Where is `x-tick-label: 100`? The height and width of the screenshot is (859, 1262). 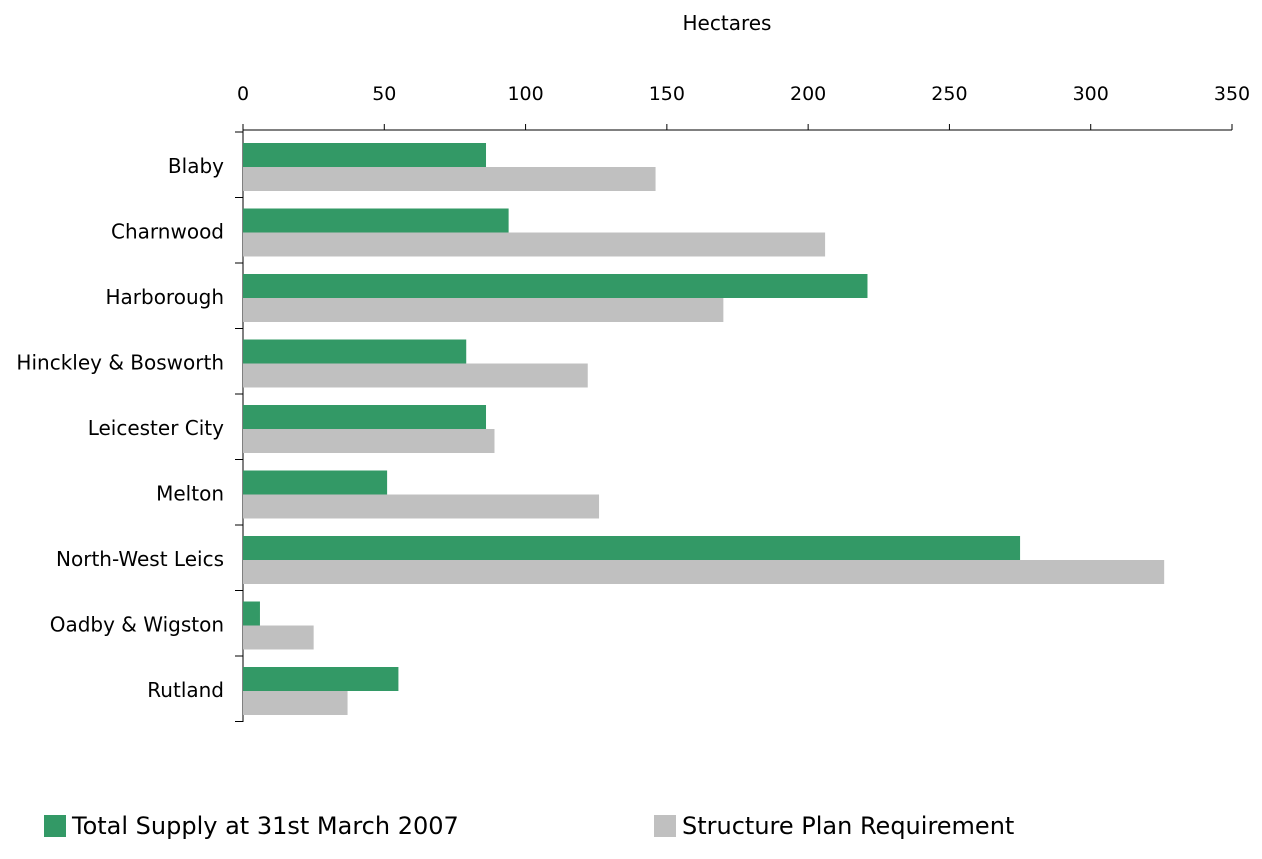 x-tick-label: 100 is located at coordinates (525, 94).